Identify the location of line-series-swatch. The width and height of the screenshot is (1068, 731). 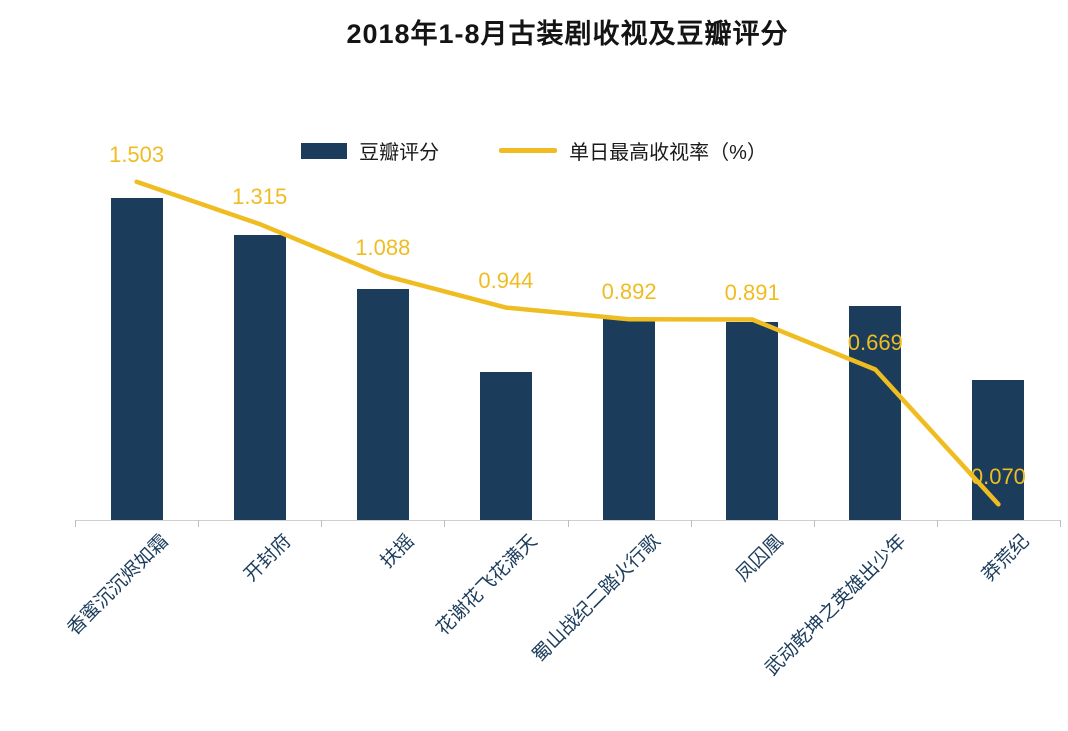
(528, 150).